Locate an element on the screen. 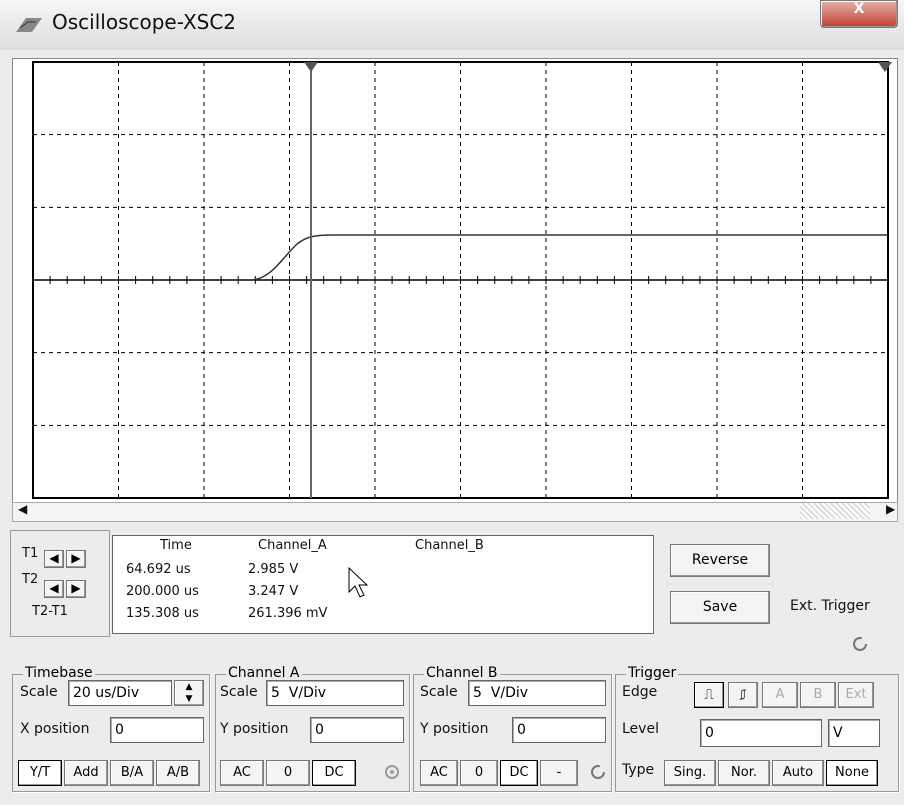 The width and height of the screenshot is (904, 805). channel-a-scale: 5 V/Div is located at coordinates (335, 693).